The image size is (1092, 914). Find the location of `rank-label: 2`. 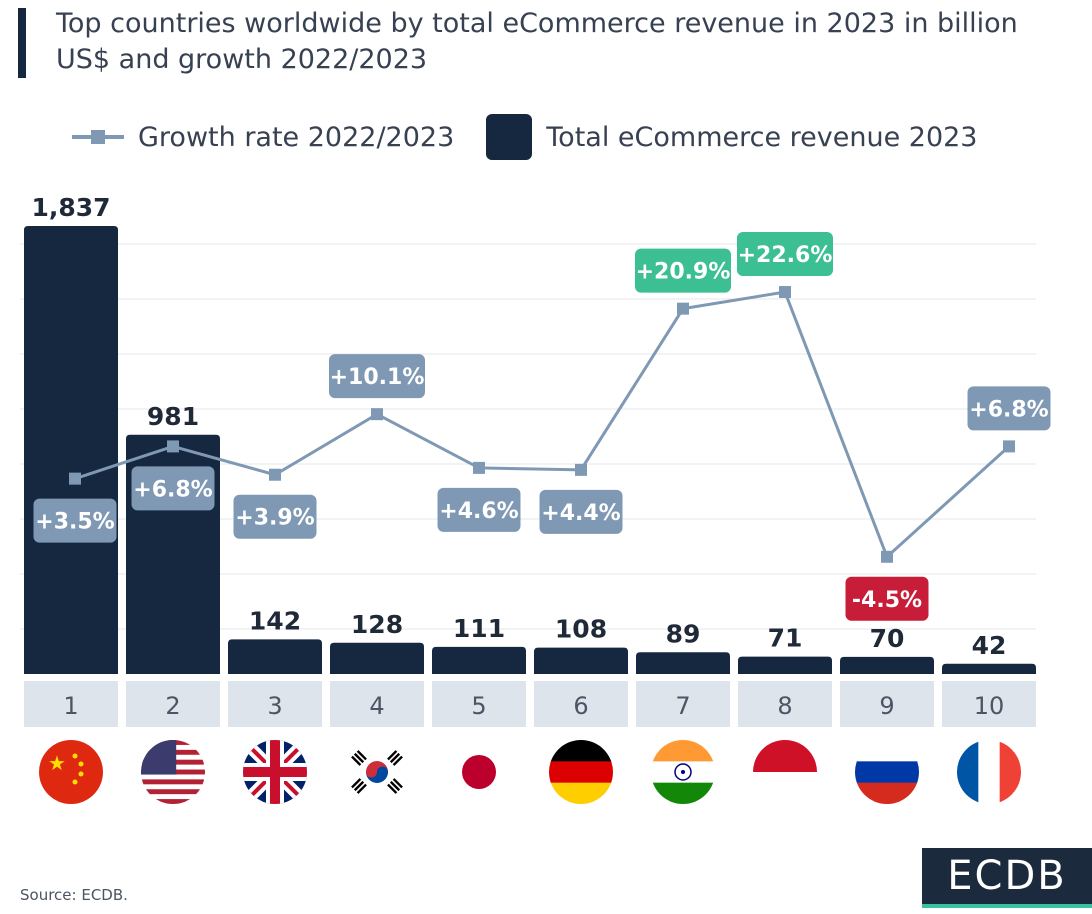

rank-label: 2 is located at coordinates (172, 706).